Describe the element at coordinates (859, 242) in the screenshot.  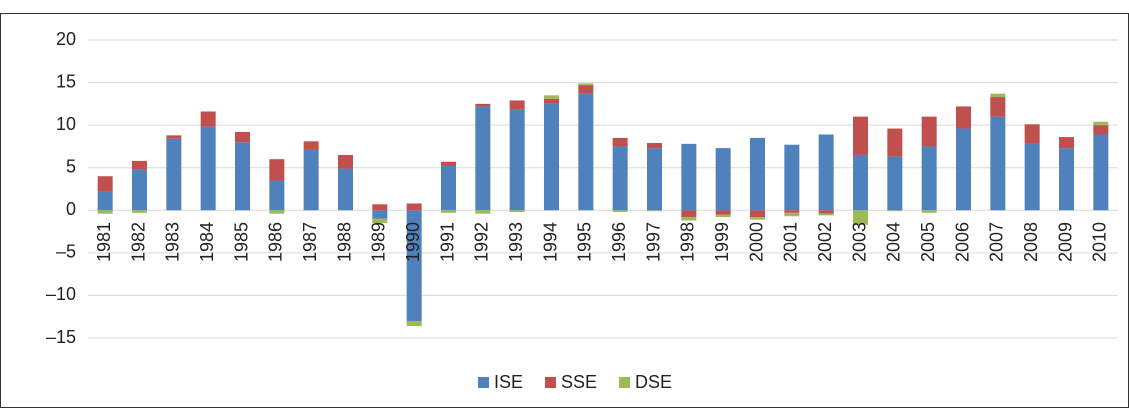
I see `x-tick-label: 2003` at that location.